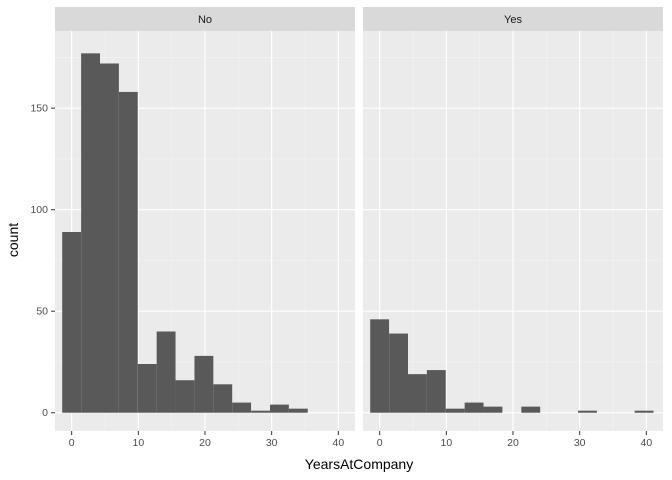 The width and height of the screenshot is (672, 480). Describe the element at coordinates (42, 312) in the screenshot. I see `y-tick-label: 50` at that location.